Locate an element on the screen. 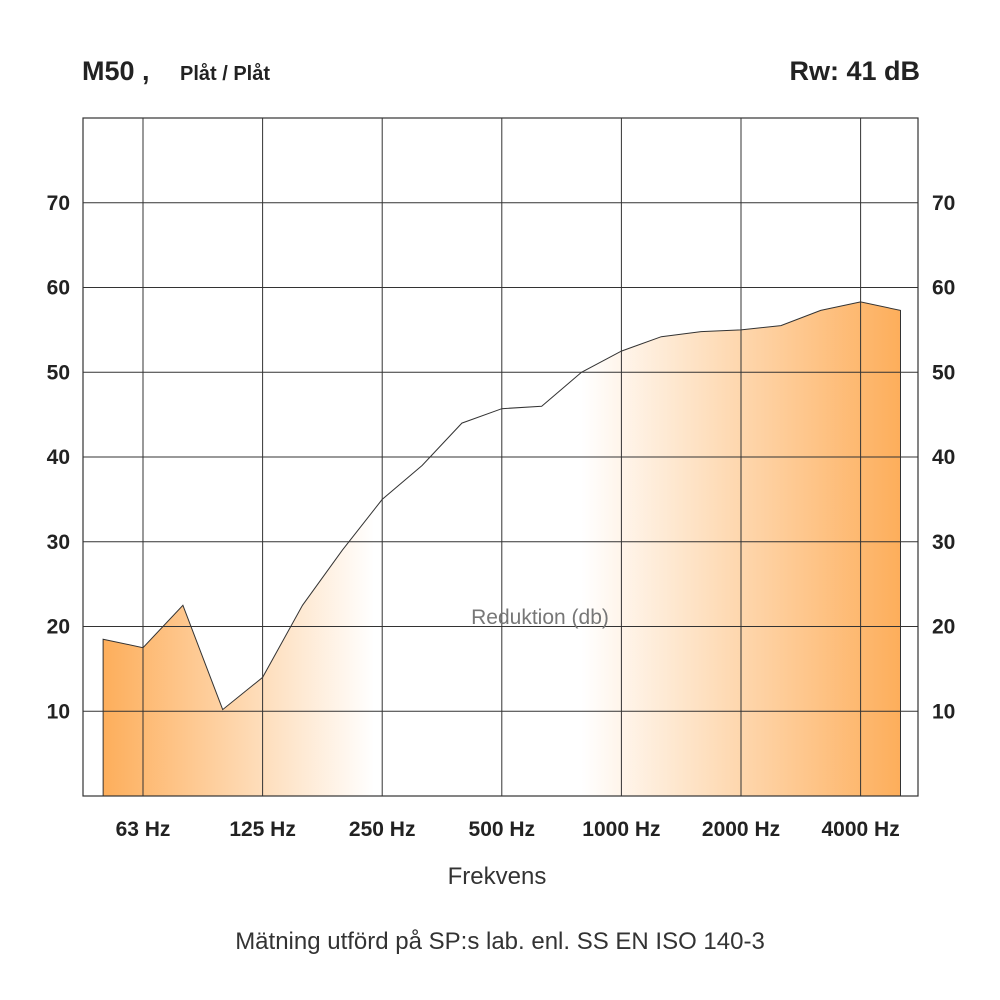 The width and height of the screenshot is (1000, 1000). x-tick-label: 1000 Hz is located at coordinates (621, 829).